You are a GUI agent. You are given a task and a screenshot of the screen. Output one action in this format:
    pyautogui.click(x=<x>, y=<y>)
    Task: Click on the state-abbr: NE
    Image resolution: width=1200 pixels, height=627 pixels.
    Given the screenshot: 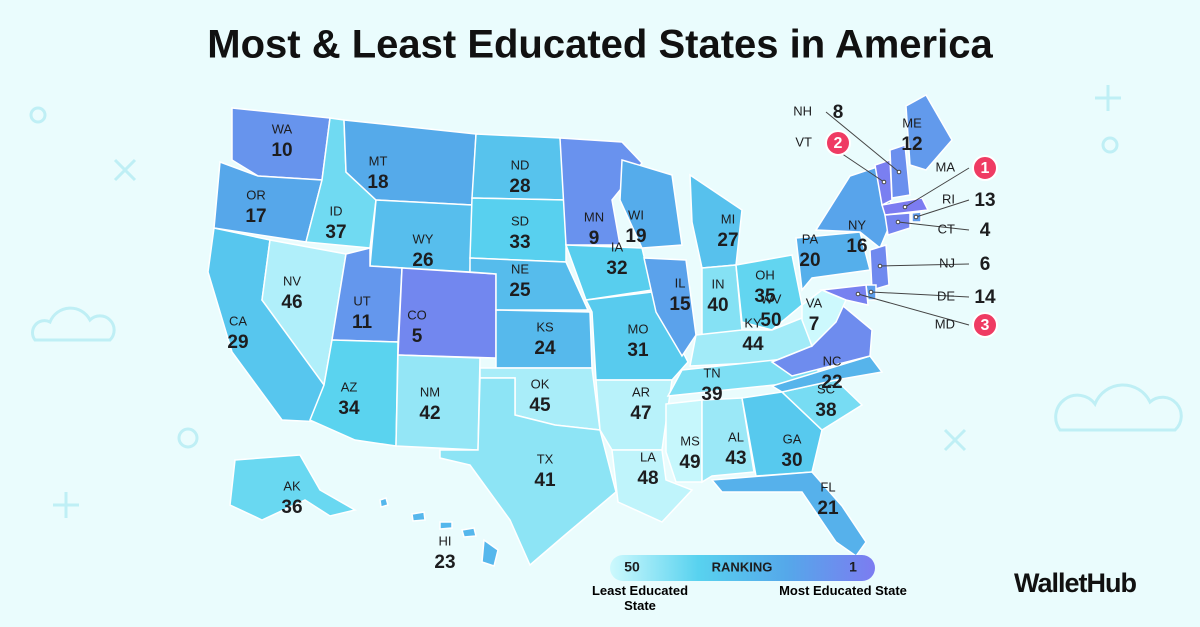 What is the action you would take?
    pyautogui.click(x=520, y=268)
    